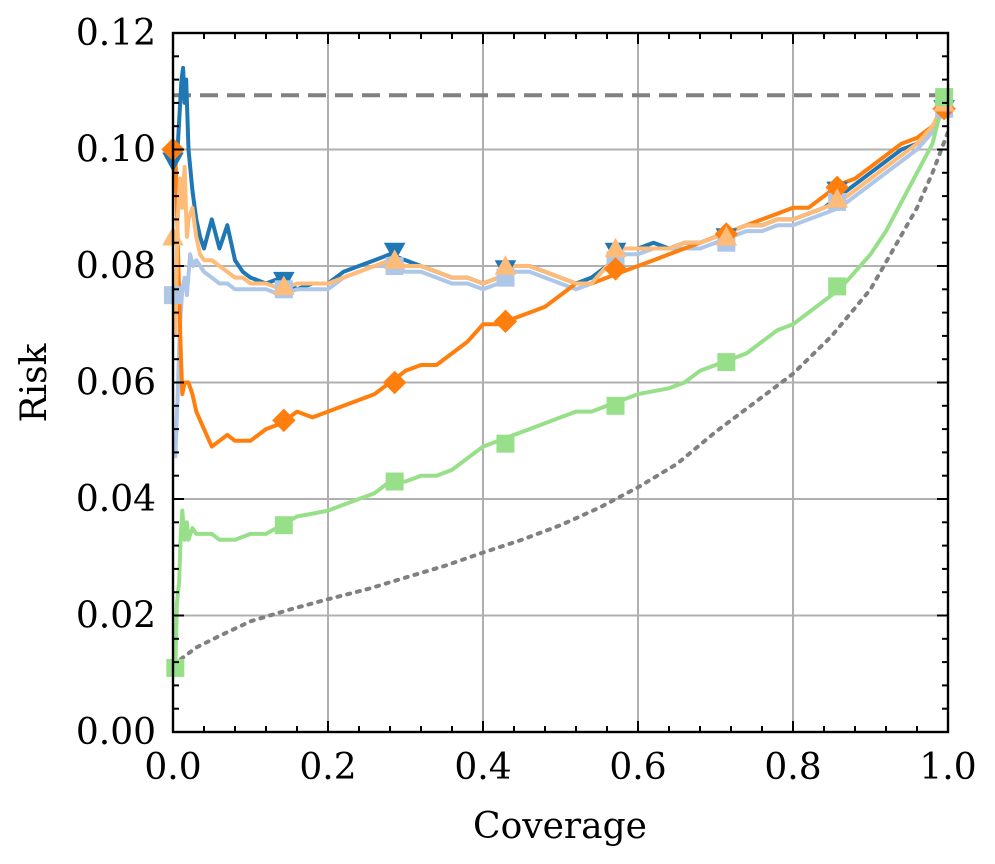  What do you see at coordinates (116, 616) in the screenshot?
I see `y-tick-label-1: 0.02` at bounding box center [116, 616].